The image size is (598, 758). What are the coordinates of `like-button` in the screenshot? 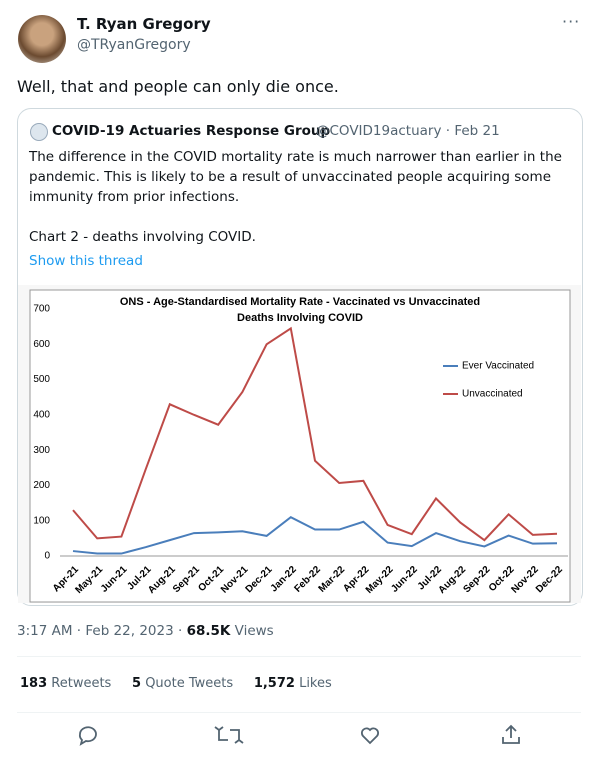 It's located at (370, 736).